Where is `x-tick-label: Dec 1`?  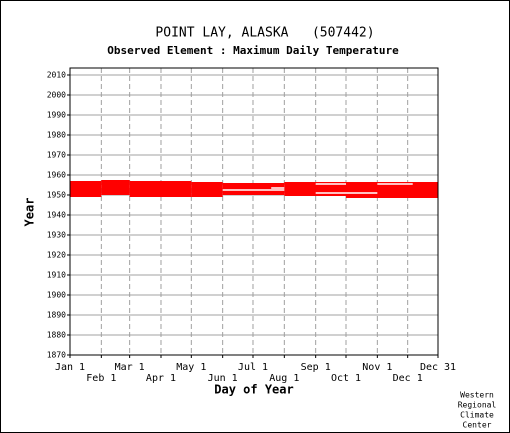
x-tick-label: Dec 1 is located at coordinates (408, 378).